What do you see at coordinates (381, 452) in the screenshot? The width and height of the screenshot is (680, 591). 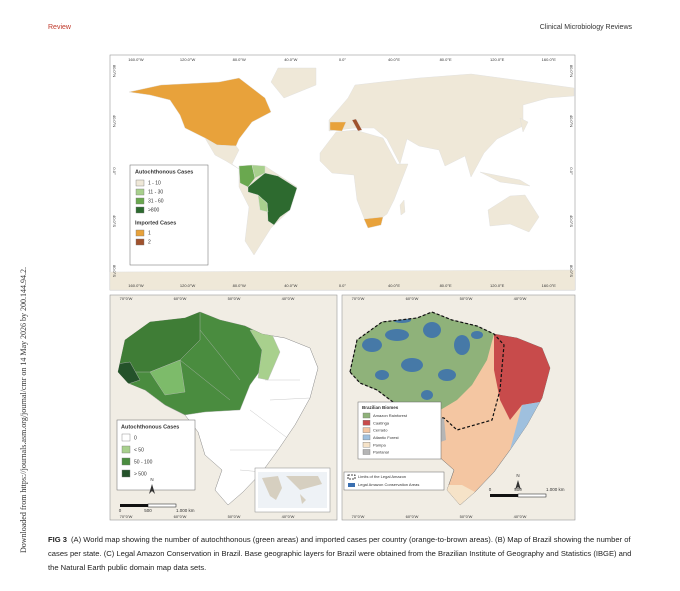 I see `legend-item: Pantanal` at bounding box center [381, 452].